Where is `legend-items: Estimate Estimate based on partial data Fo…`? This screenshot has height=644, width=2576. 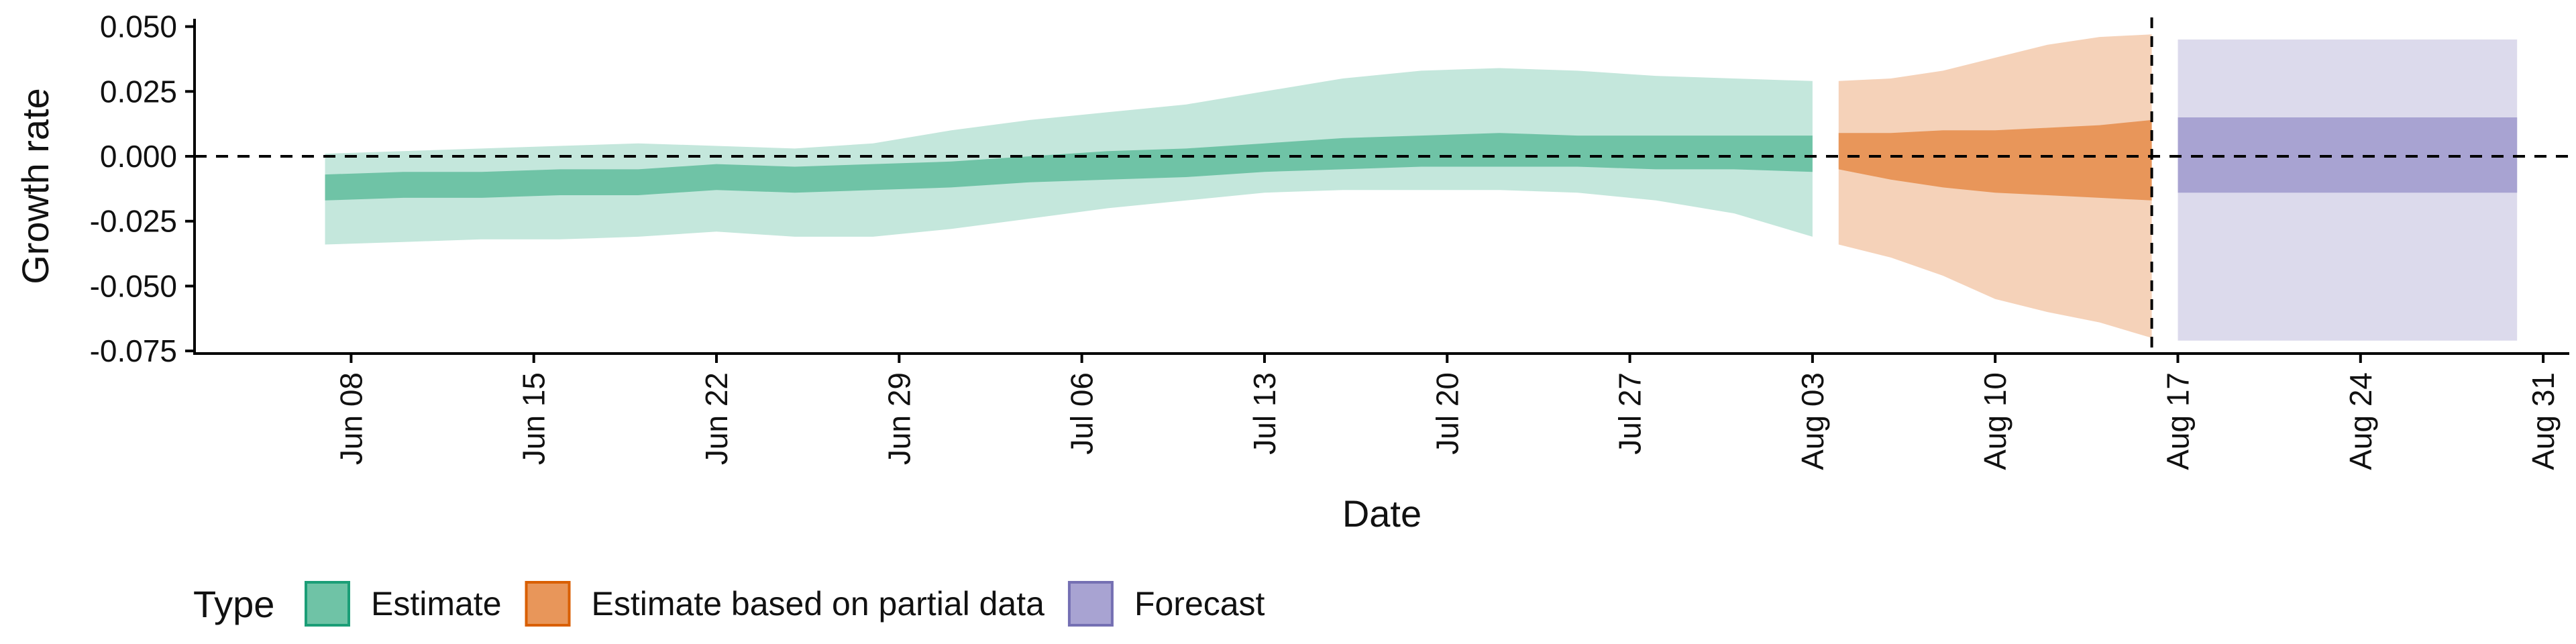 legend-items: Estimate Estimate based on partial data Fo… is located at coordinates (785, 604).